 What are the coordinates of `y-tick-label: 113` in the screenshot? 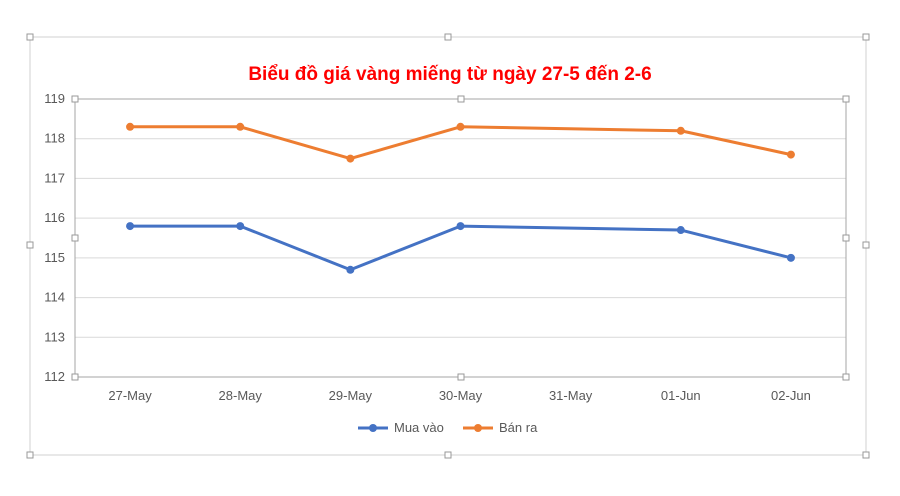 It's located at (54, 336).